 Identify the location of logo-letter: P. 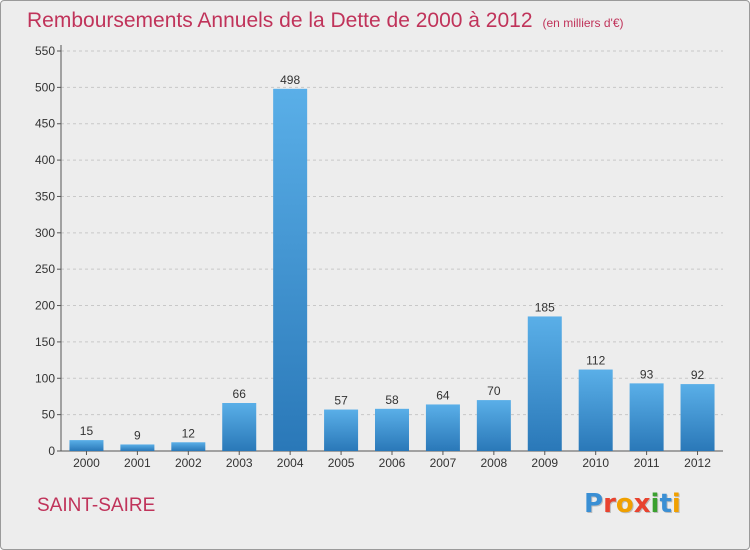
(594, 504).